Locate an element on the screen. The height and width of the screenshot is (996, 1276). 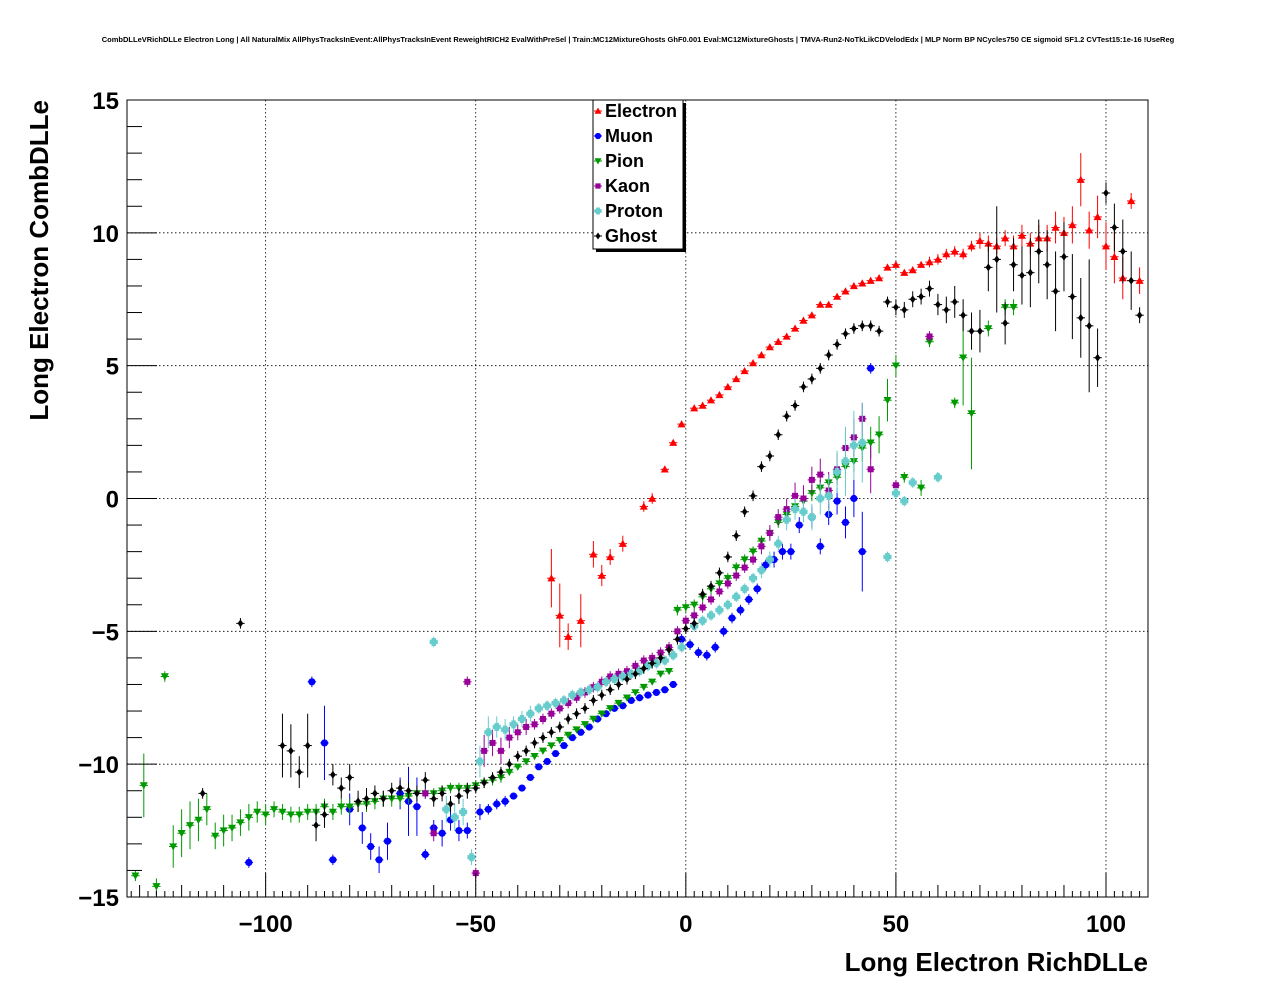
legend: Electron Muon Pion Kaon Proton Ghost is located at coordinates (639, 175).